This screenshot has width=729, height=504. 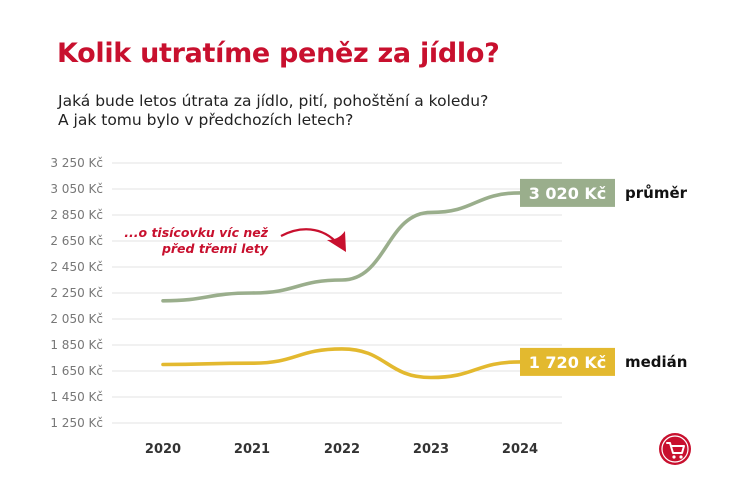 What do you see at coordinates (76, 423) in the screenshot?
I see `y-tick-label: 1 250 Kč` at bounding box center [76, 423].